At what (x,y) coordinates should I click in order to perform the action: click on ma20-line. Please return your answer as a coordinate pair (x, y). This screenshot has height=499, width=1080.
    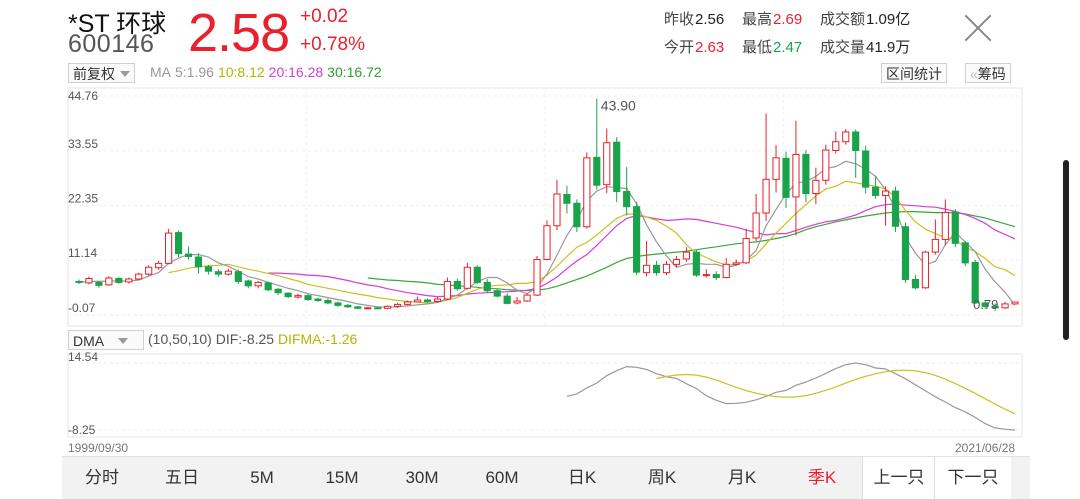
    Looking at the image, I should click on (642, 250).